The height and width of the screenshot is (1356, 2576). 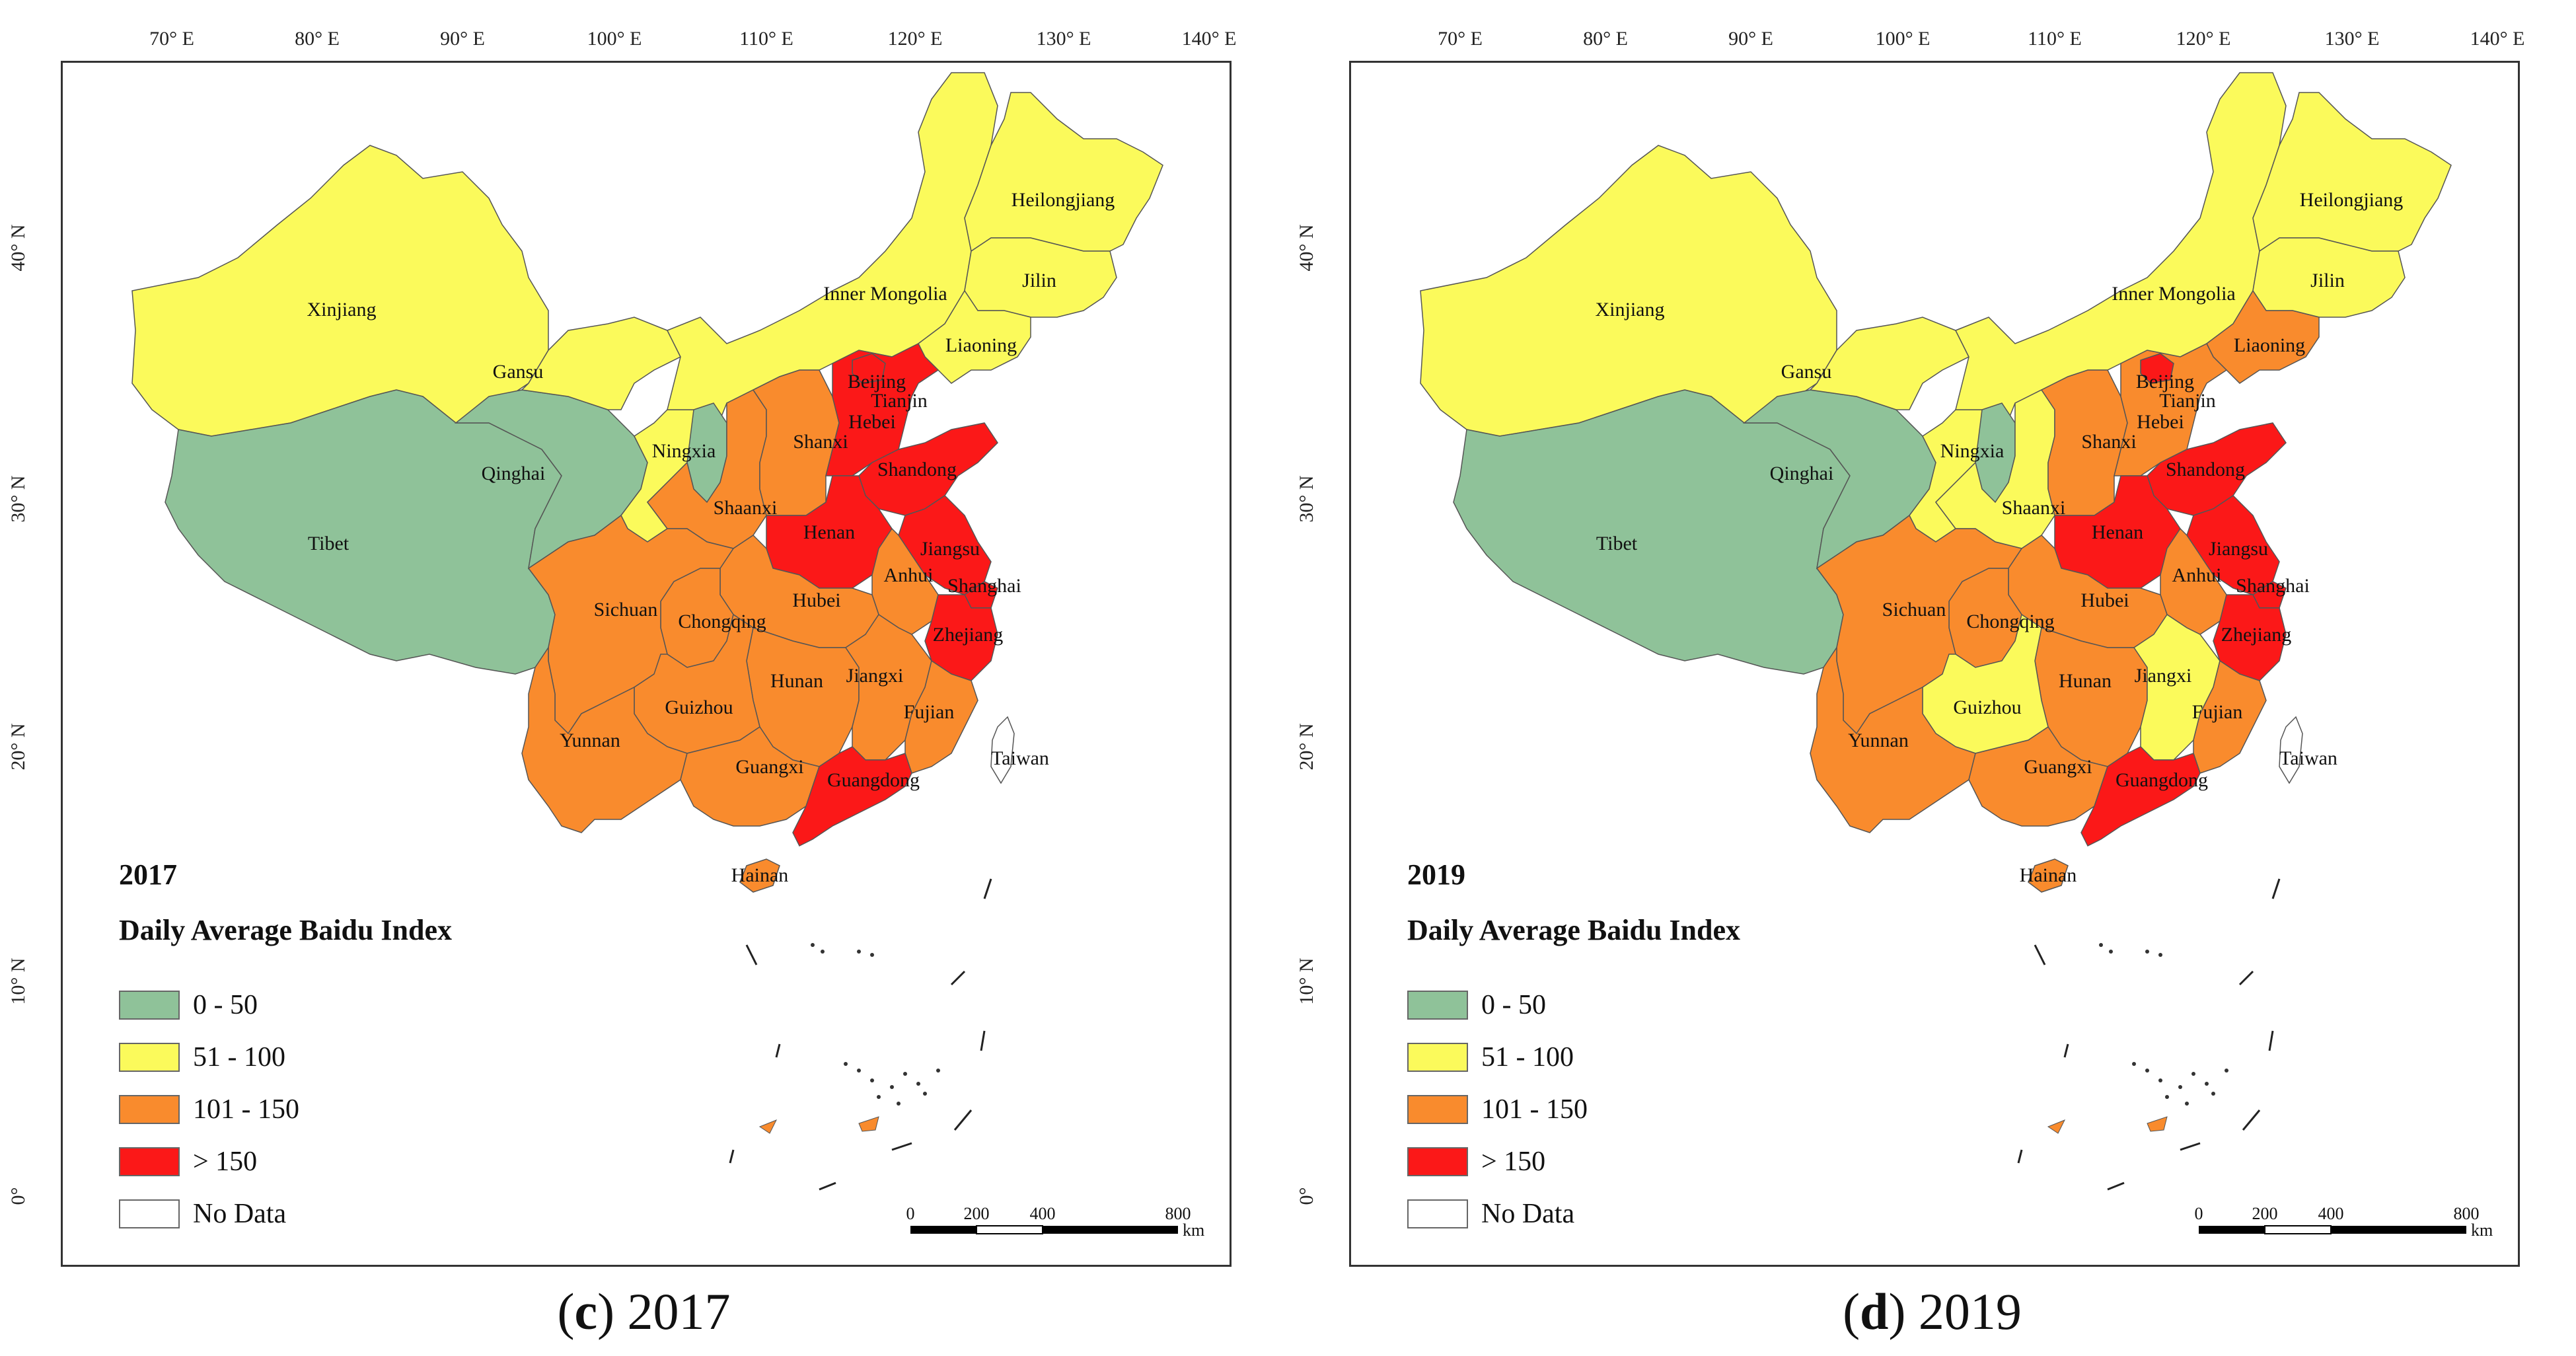 I want to click on south-china-sea-islands, so click(x=2149, y=1034).